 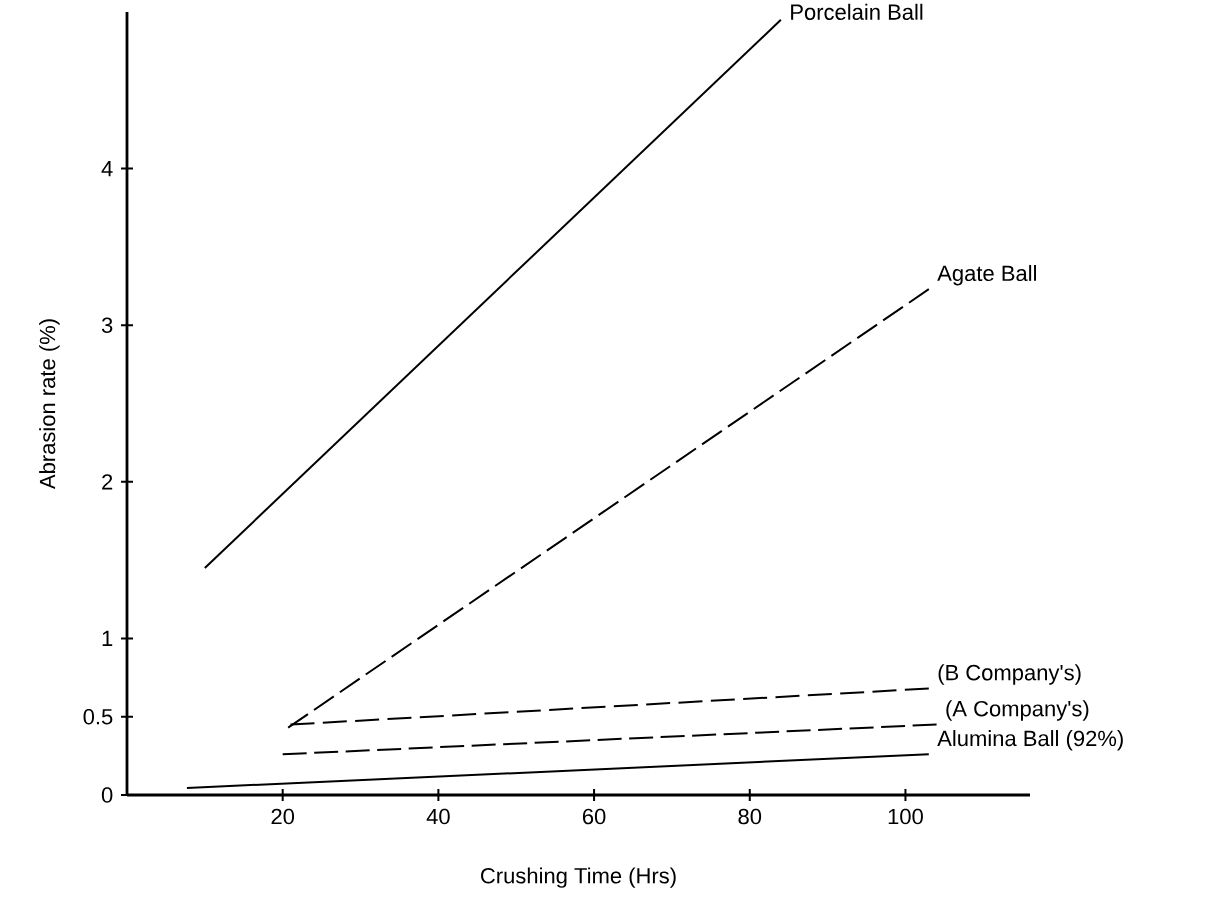 What do you see at coordinates (857, 11) in the screenshot?
I see `series-label: Porcelain Ball` at bounding box center [857, 11].